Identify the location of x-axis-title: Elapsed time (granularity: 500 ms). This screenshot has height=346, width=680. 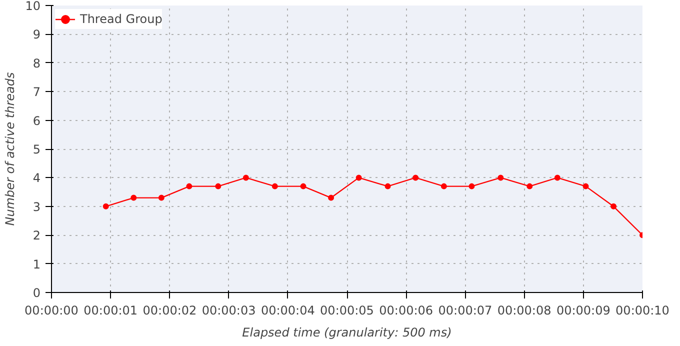
(347, 333).